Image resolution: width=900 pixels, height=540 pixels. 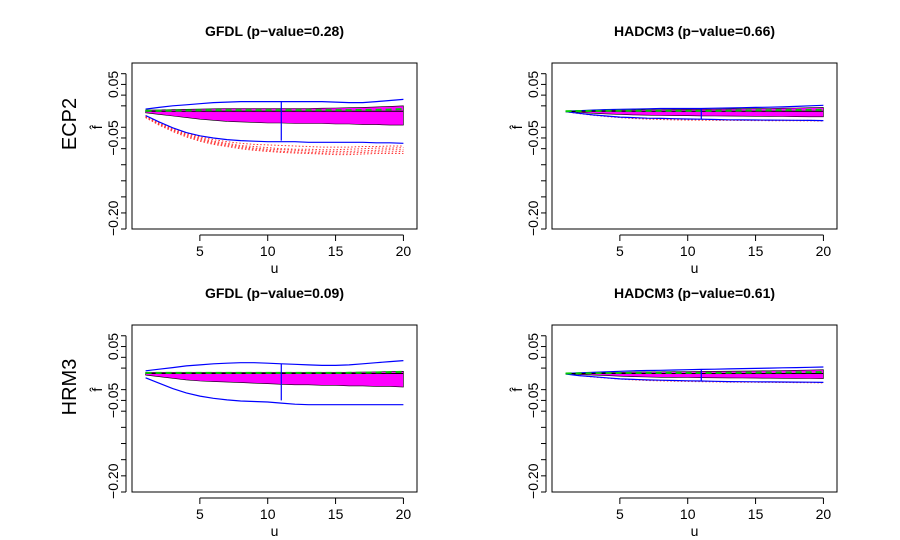 I want to click on chart-title: HADCM3 (p−value=0.61), so click(x=694, y=293).